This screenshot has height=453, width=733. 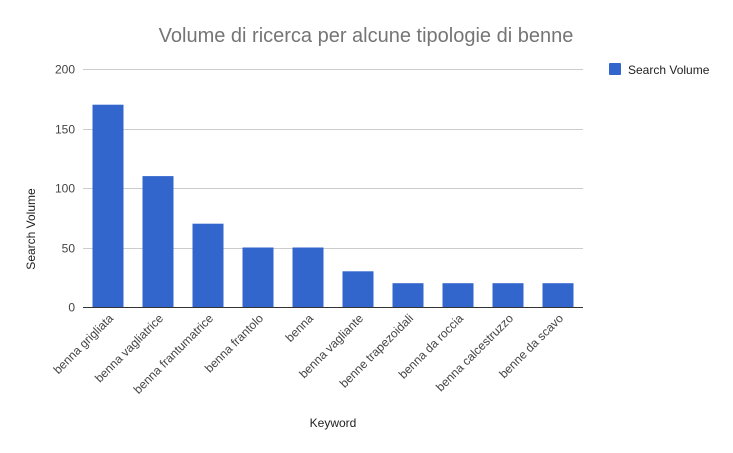 I want to click on y-tick-label: 50, so click(x=69, y=249).